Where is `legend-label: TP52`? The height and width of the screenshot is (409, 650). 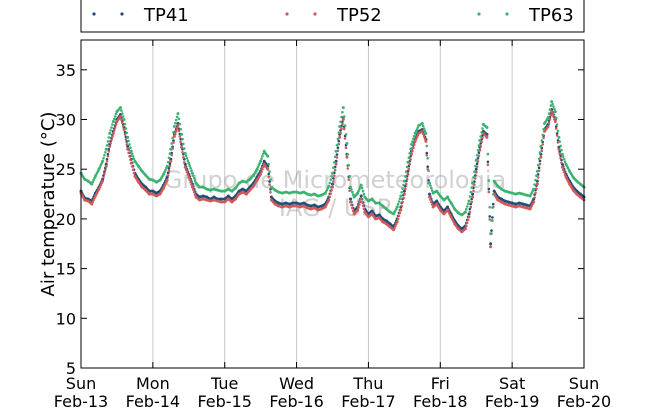 legend-label: TP52 is located at coordinates (359, 15).